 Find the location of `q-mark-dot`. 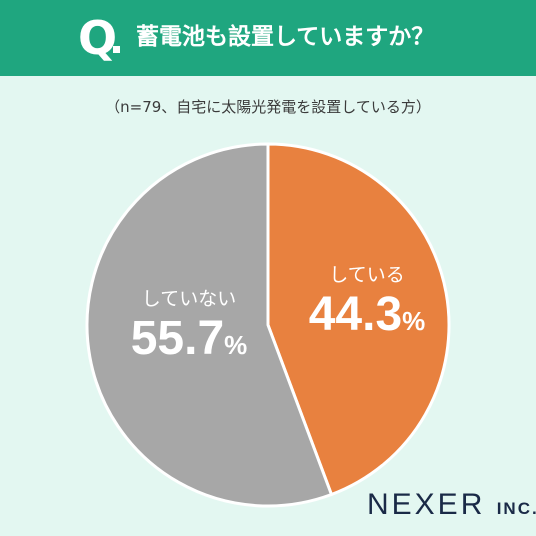

q-mark-dot is located at coordinates (116, 49).